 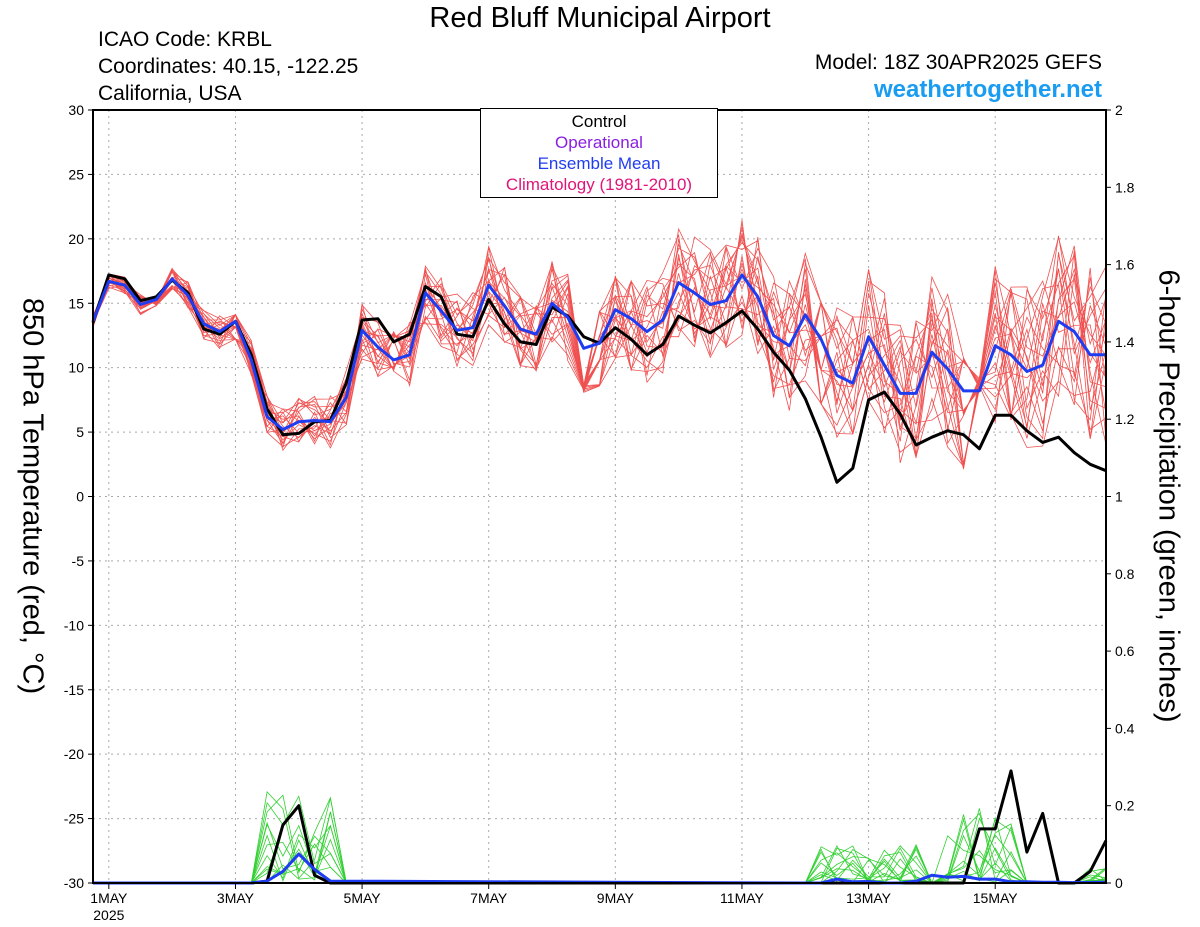 What do you see at coordinates (76, 239) in the screenshot?
I see `y-tick-label: 20` at bounding box center [76, 239].